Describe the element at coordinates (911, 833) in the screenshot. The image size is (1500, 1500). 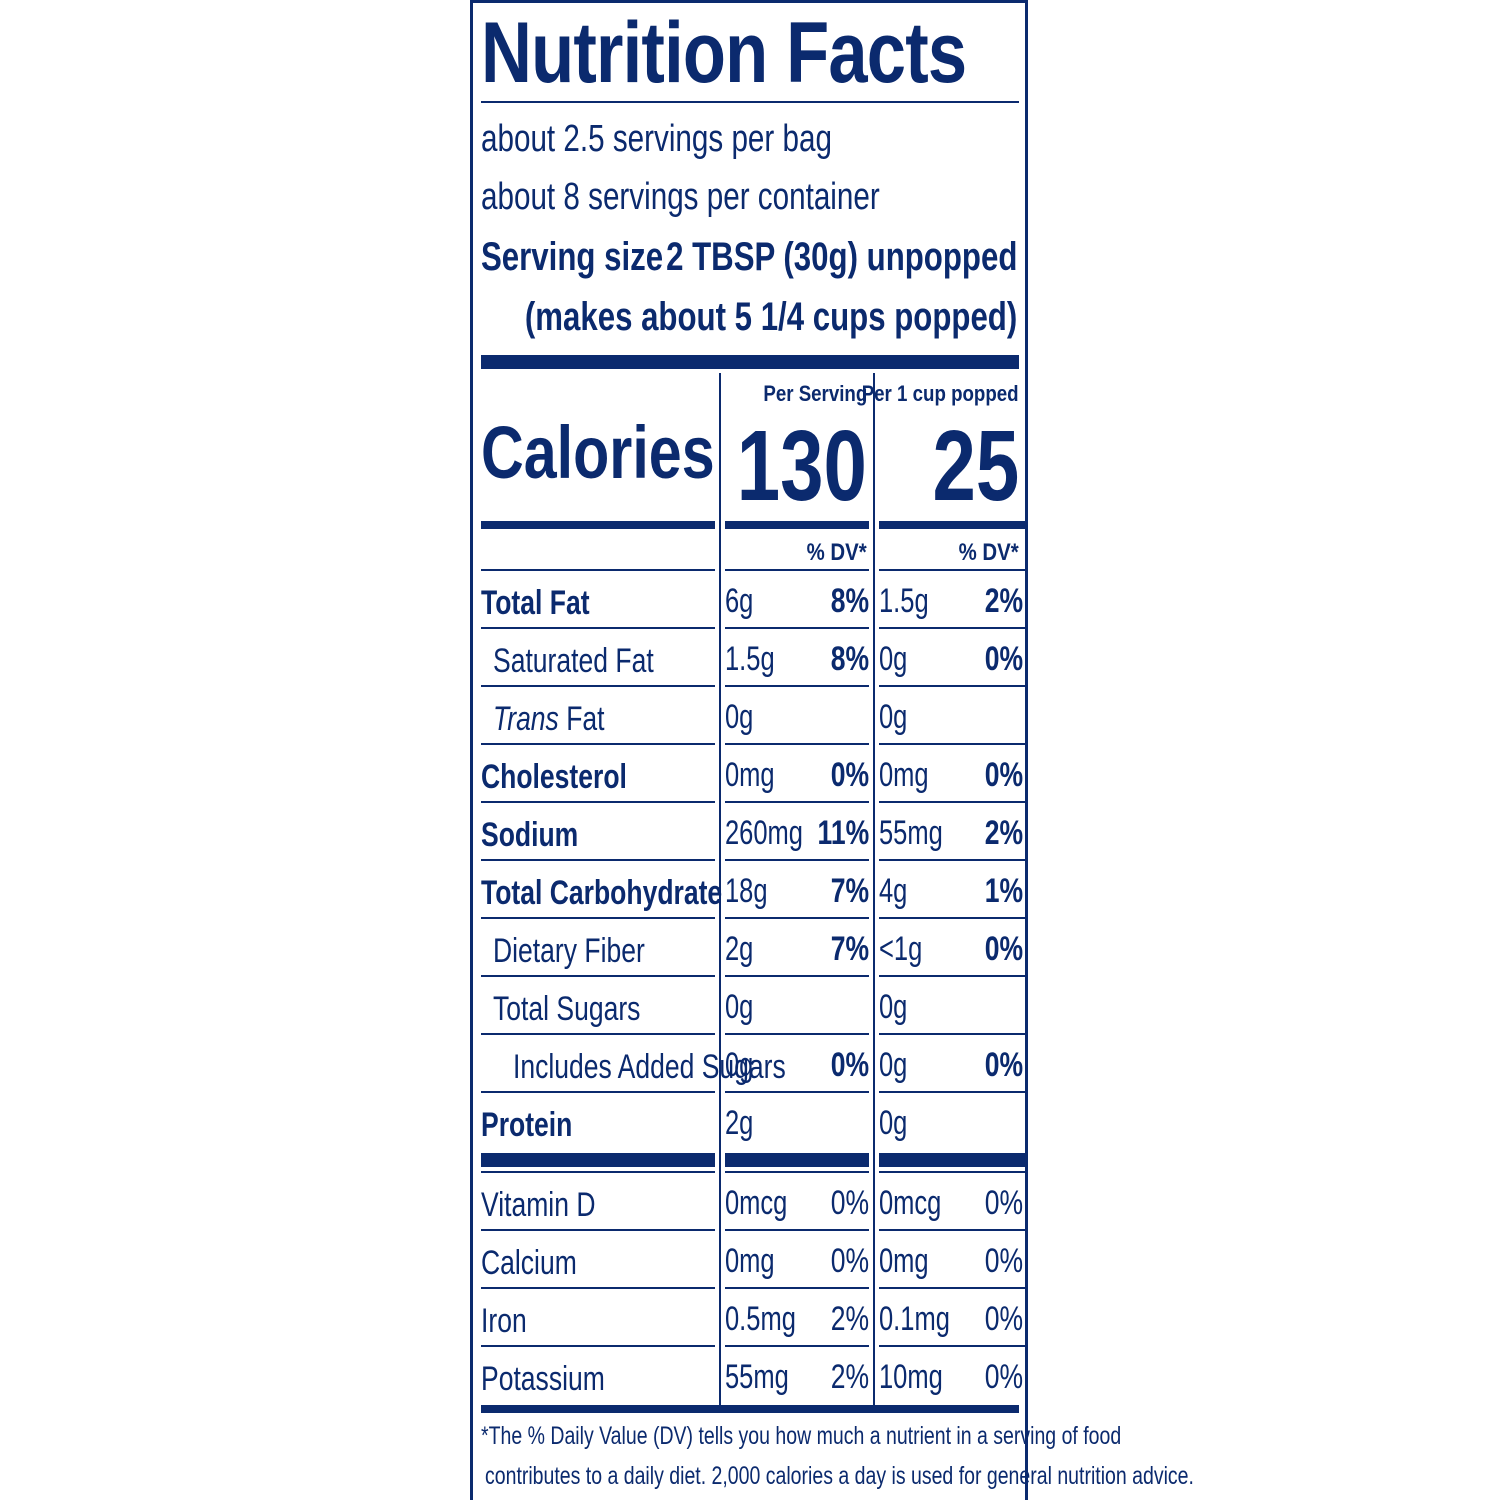
I see `nutrient-amount-per-cup: 55mg` at that location.